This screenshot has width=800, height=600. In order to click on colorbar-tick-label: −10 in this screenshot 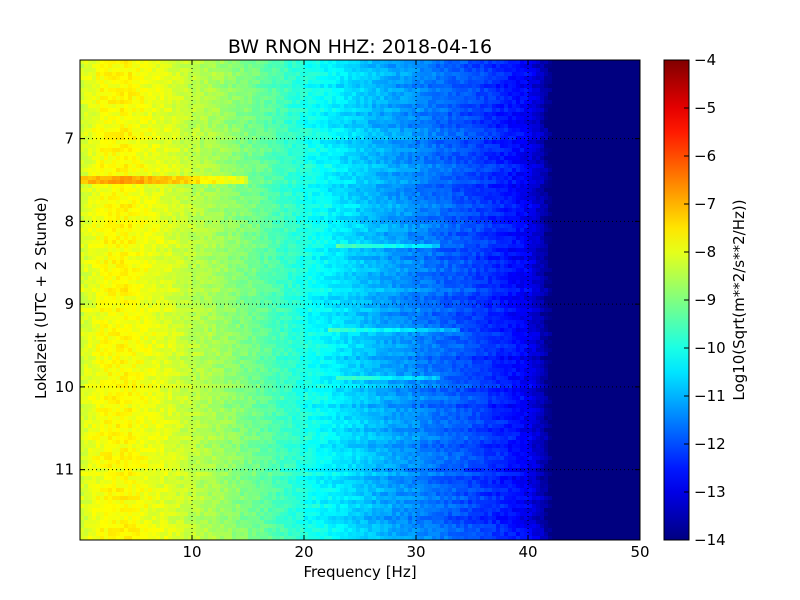, I will do `click(710, 348)`.